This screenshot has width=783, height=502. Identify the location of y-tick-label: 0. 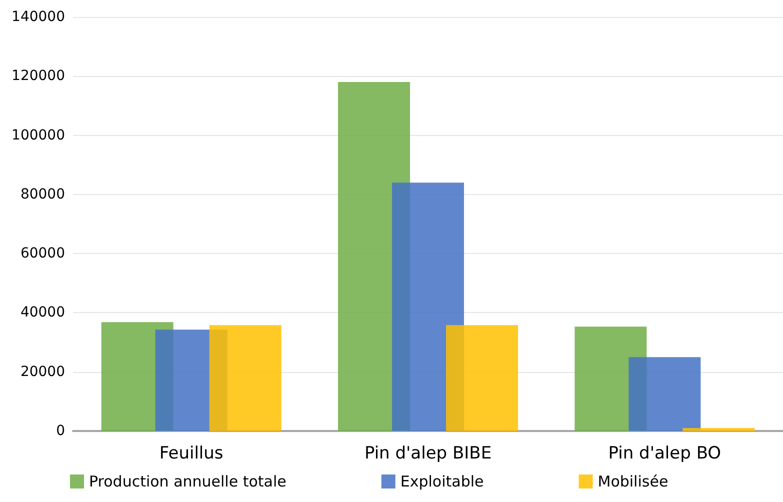
(60, 431).